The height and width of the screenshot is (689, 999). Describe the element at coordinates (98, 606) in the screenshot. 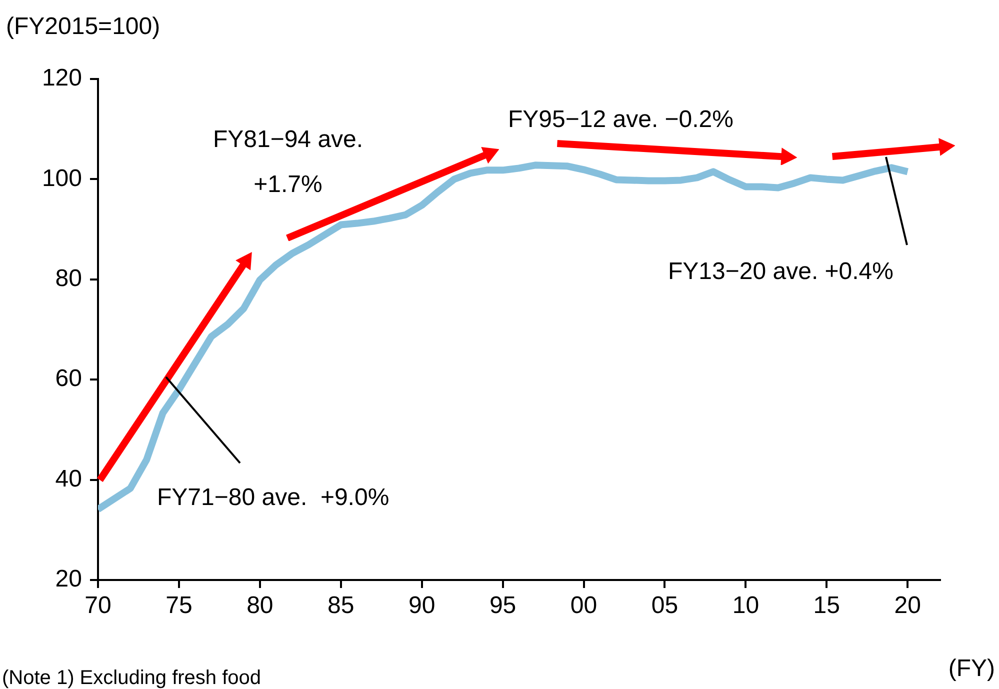

I see `x-tick-label: 70` at that location.